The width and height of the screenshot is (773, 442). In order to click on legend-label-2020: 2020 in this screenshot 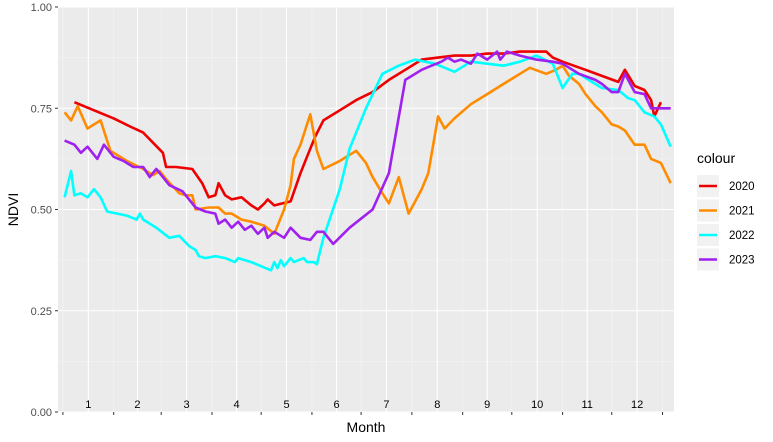, I will do `click(742, 187)`.